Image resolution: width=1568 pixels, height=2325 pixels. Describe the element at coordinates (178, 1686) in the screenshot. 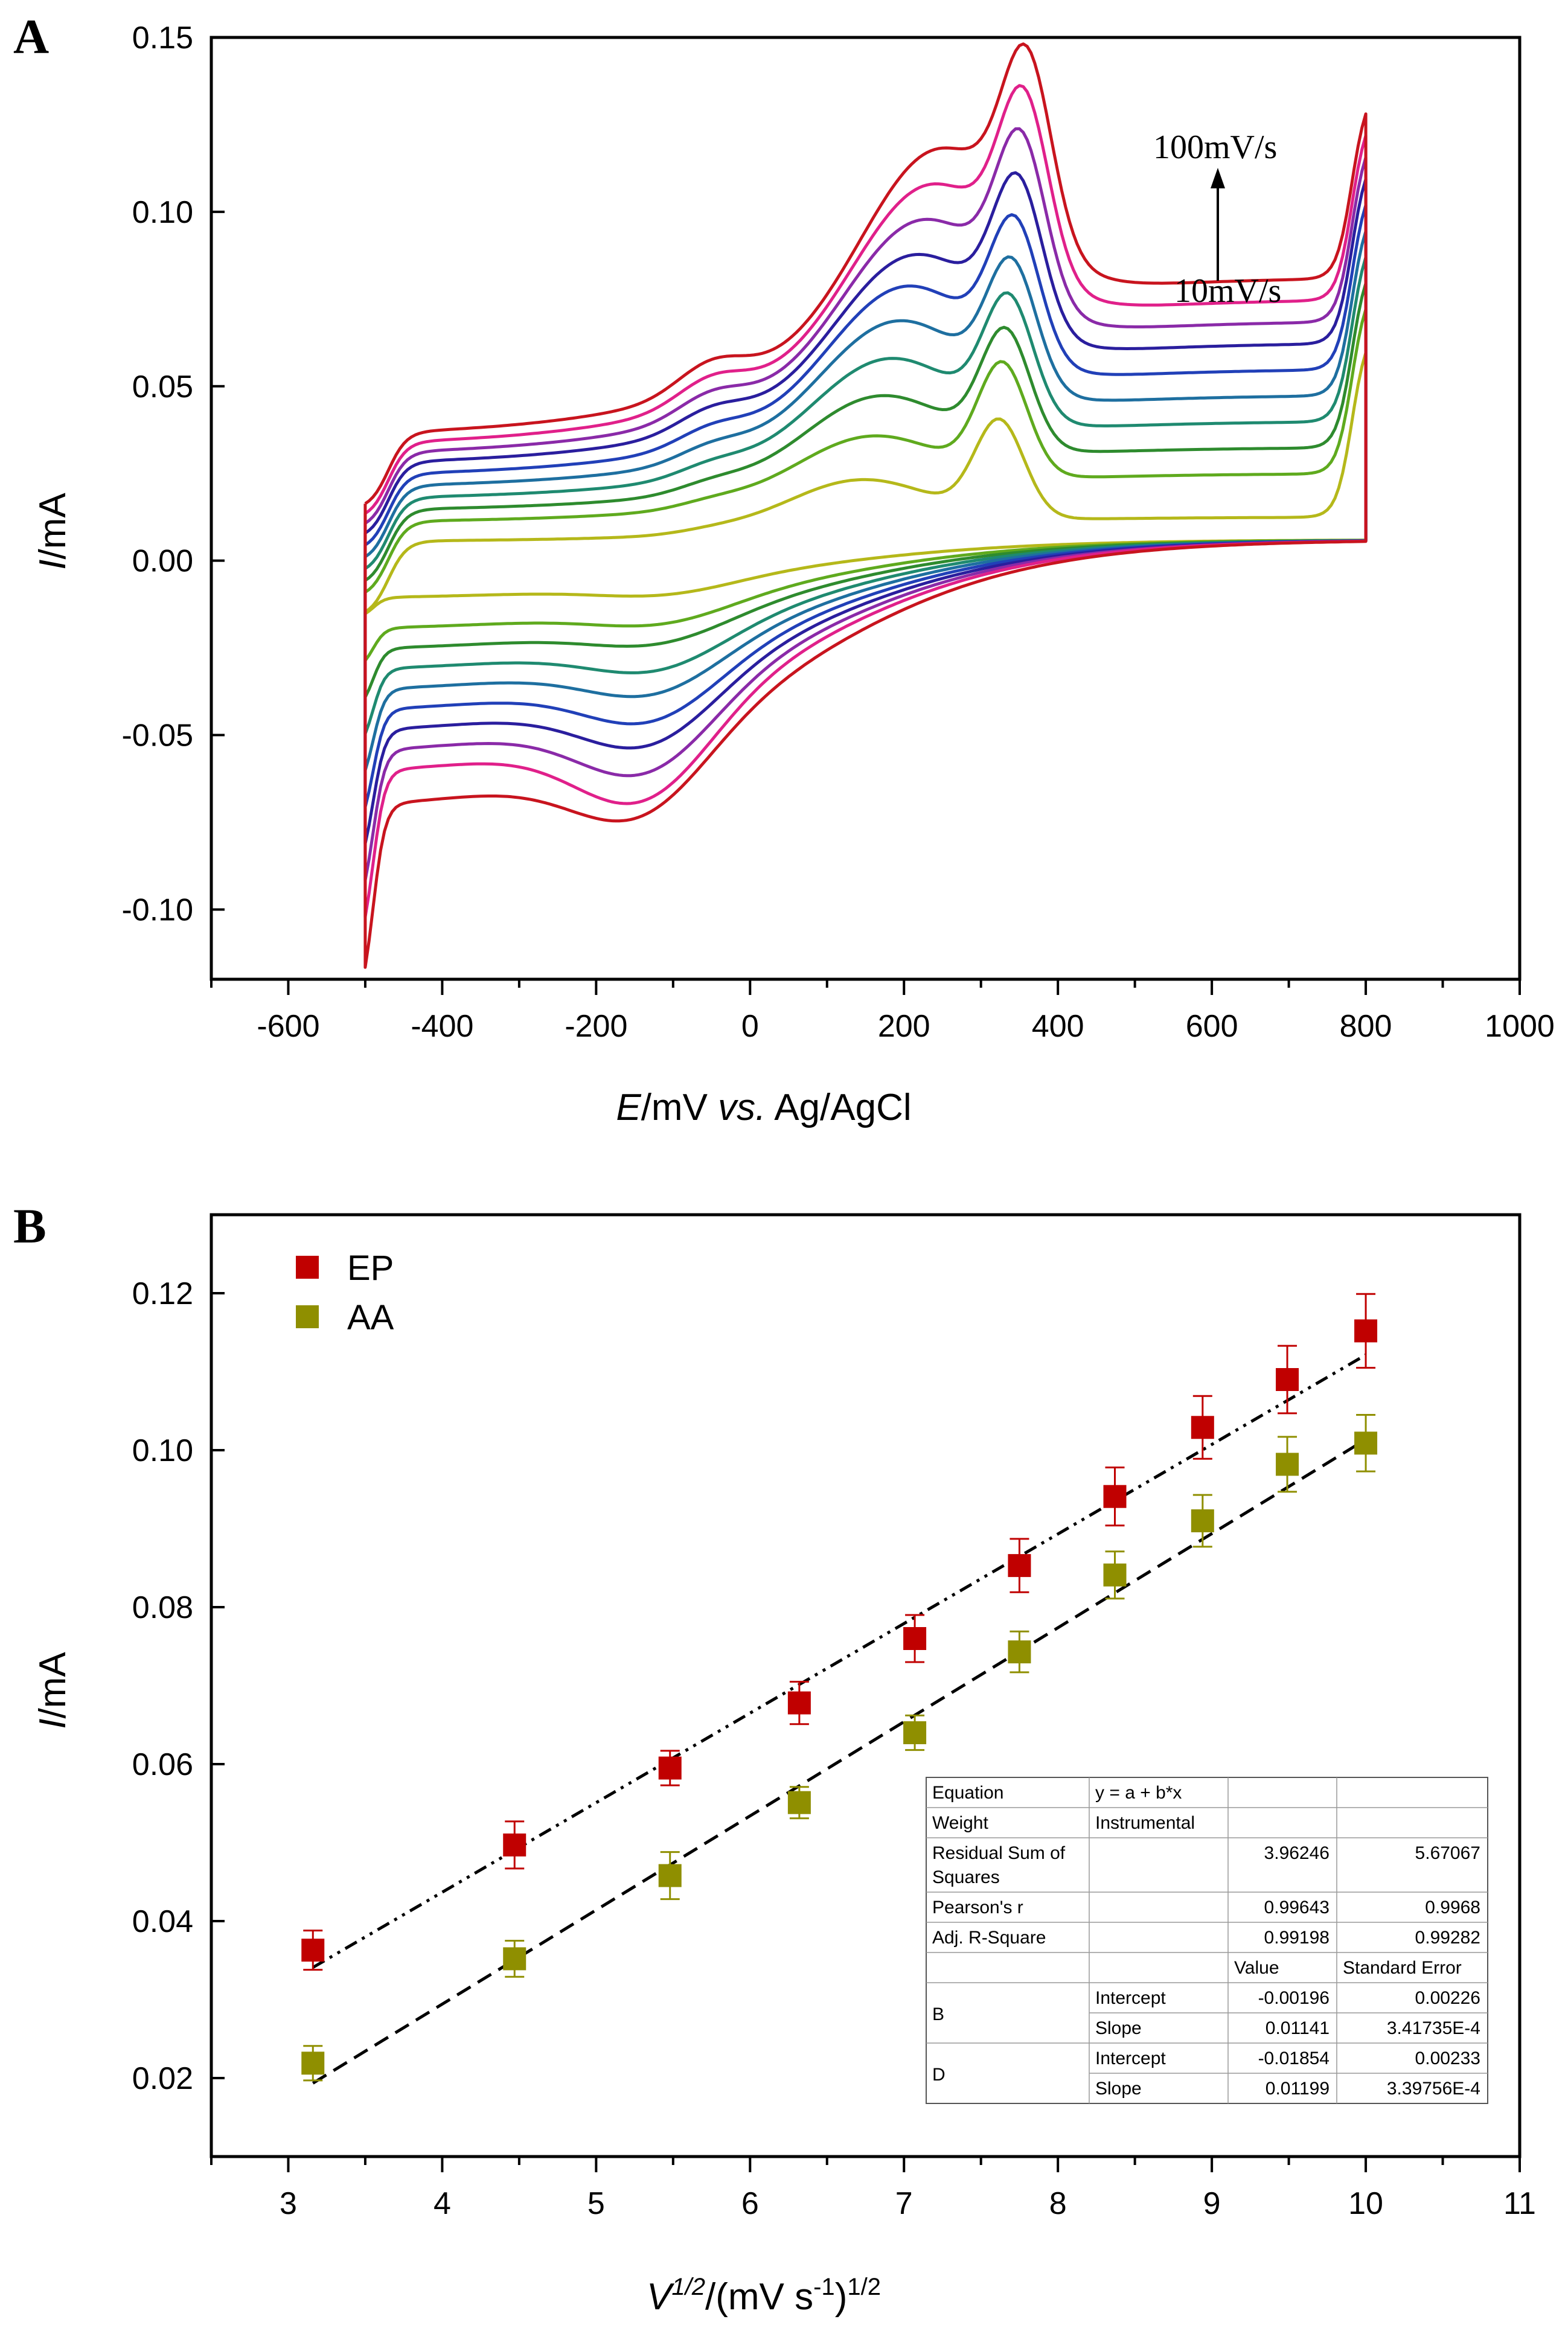

I see `panel-b-y-axis: 0.02 0.04 0.06 0.08 0.10 0.12` at that location.